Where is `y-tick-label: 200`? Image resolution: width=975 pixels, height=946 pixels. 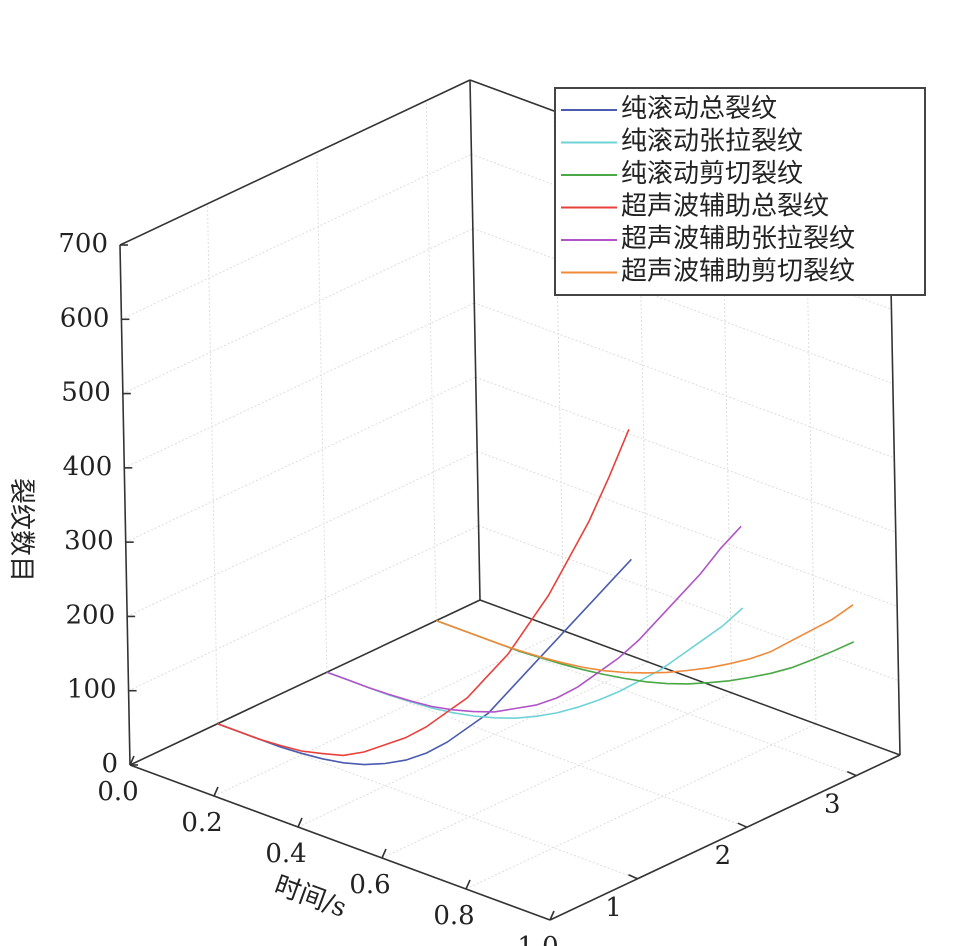 y-tick-label: 200 is located at coordinates (91, 615).